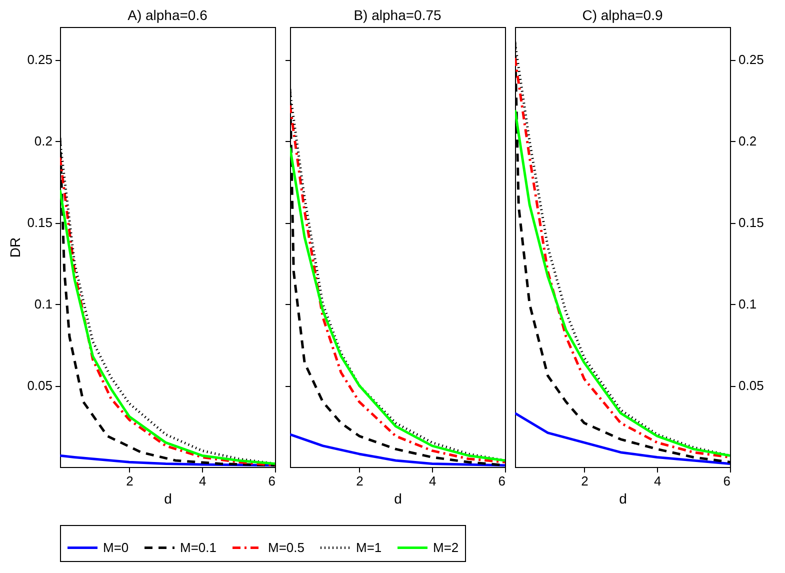 The width and height of the screenshot is (785, 573). I want to click on y-tick-label: 0.05, so click(39, 386).